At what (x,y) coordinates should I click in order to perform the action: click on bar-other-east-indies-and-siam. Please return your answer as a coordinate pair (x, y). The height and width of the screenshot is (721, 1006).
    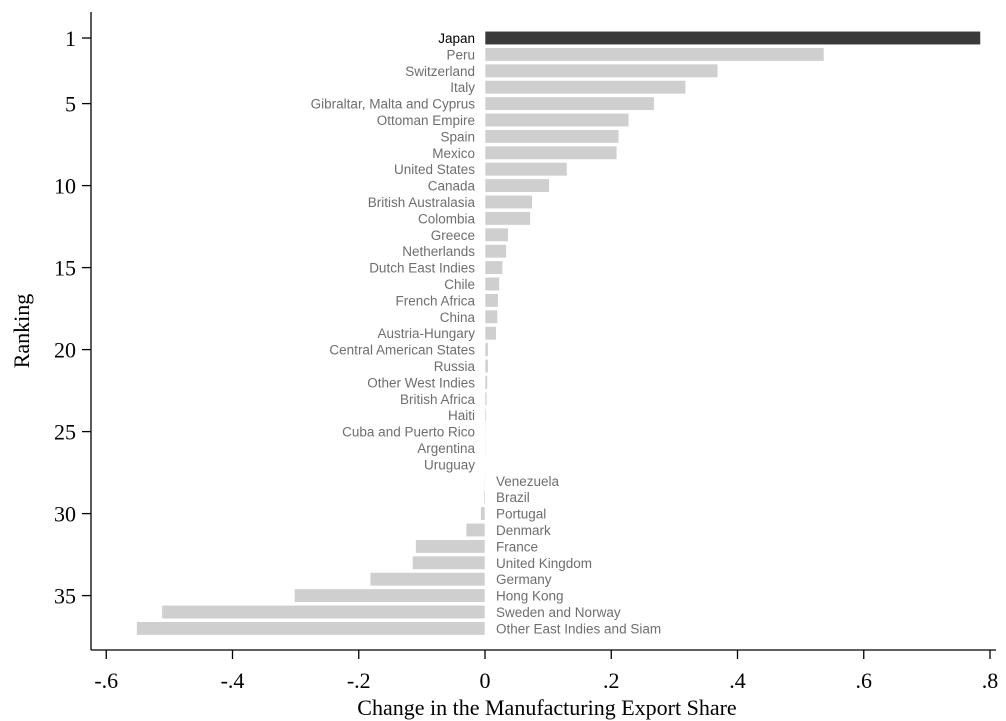
    Looking at the image, I should click on (311, 628).